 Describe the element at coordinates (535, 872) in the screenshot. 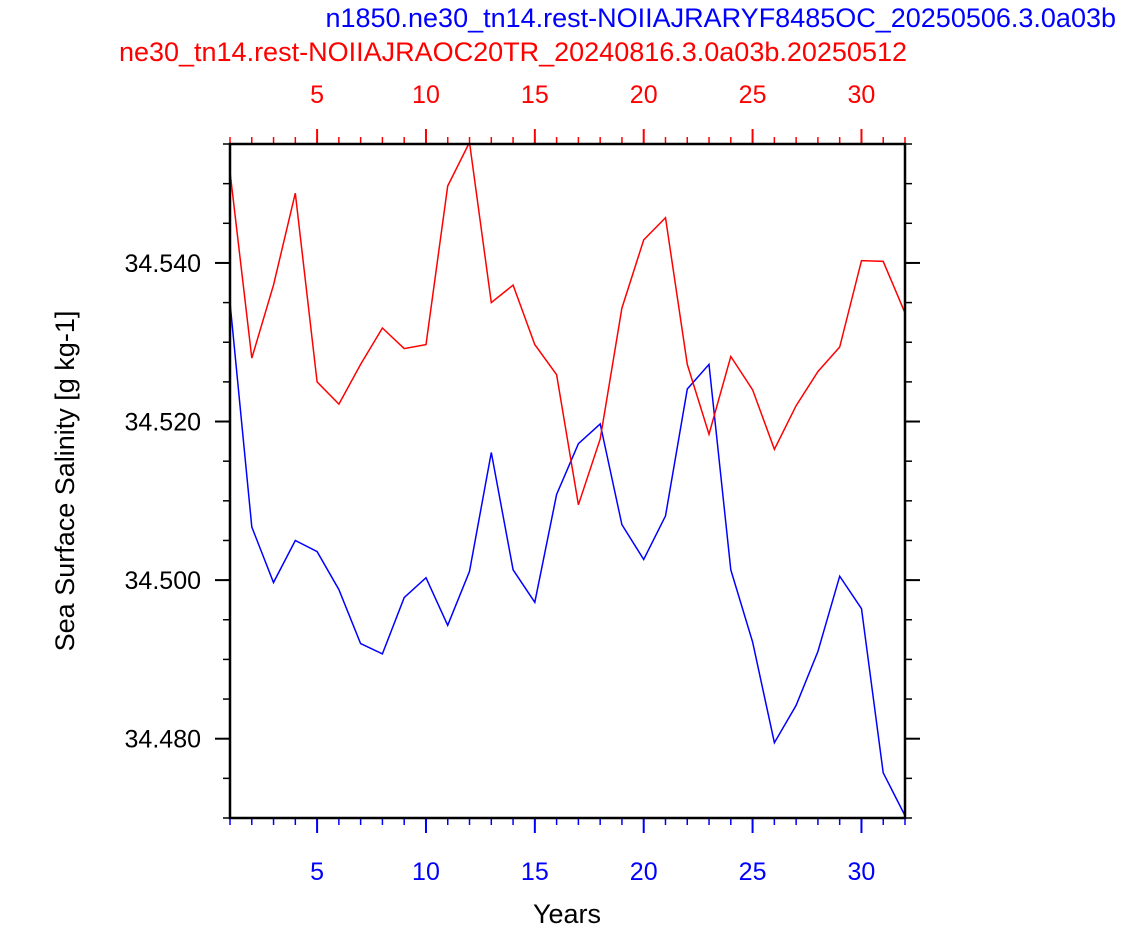

I see `x-tick-label: 15` at that location.